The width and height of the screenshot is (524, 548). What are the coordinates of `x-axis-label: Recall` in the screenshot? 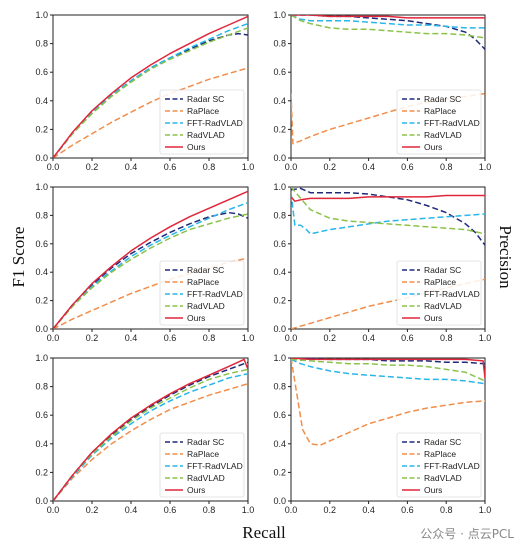 It's located at (264, 532).